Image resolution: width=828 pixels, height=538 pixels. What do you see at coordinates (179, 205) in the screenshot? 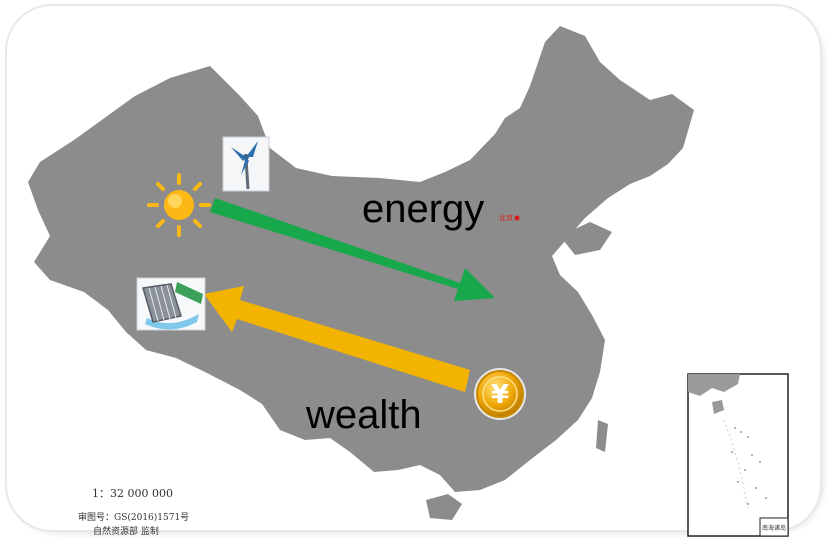
I see `sun-icon` at bounding box center [179, 205].